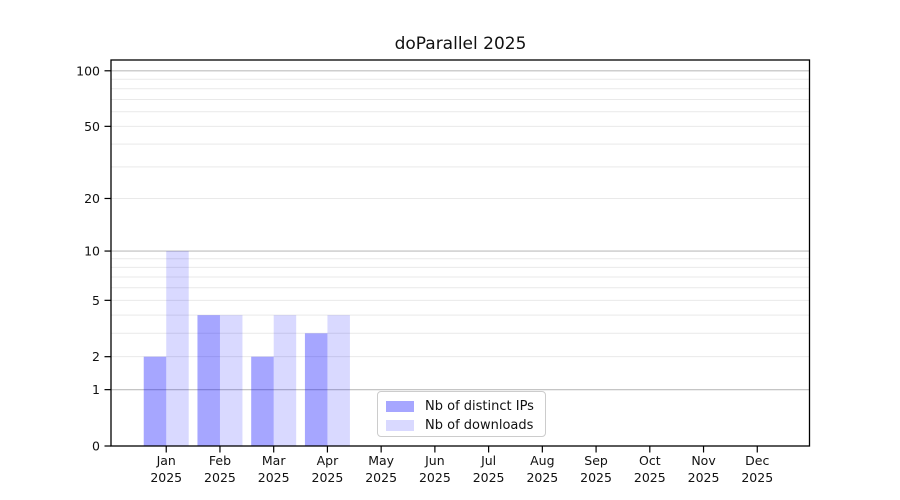 This screenshot has height=500, width=900. What do you see at coordinates (92, 251) in the screenshot?
I see `y-tick-label: 10` at bounding box center [92, 251].